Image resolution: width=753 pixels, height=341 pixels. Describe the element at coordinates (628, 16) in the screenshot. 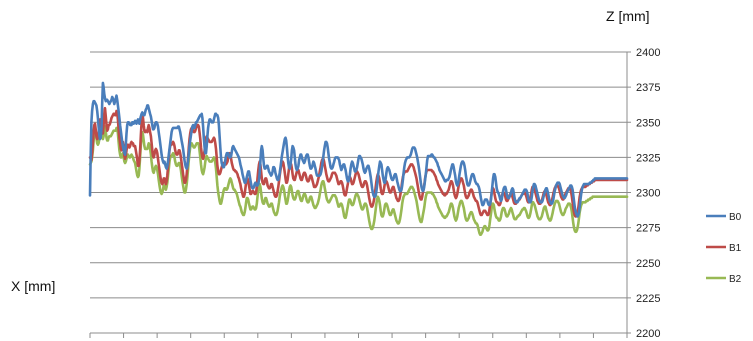

I see `y-axis-title: Z [mm]` at that location.